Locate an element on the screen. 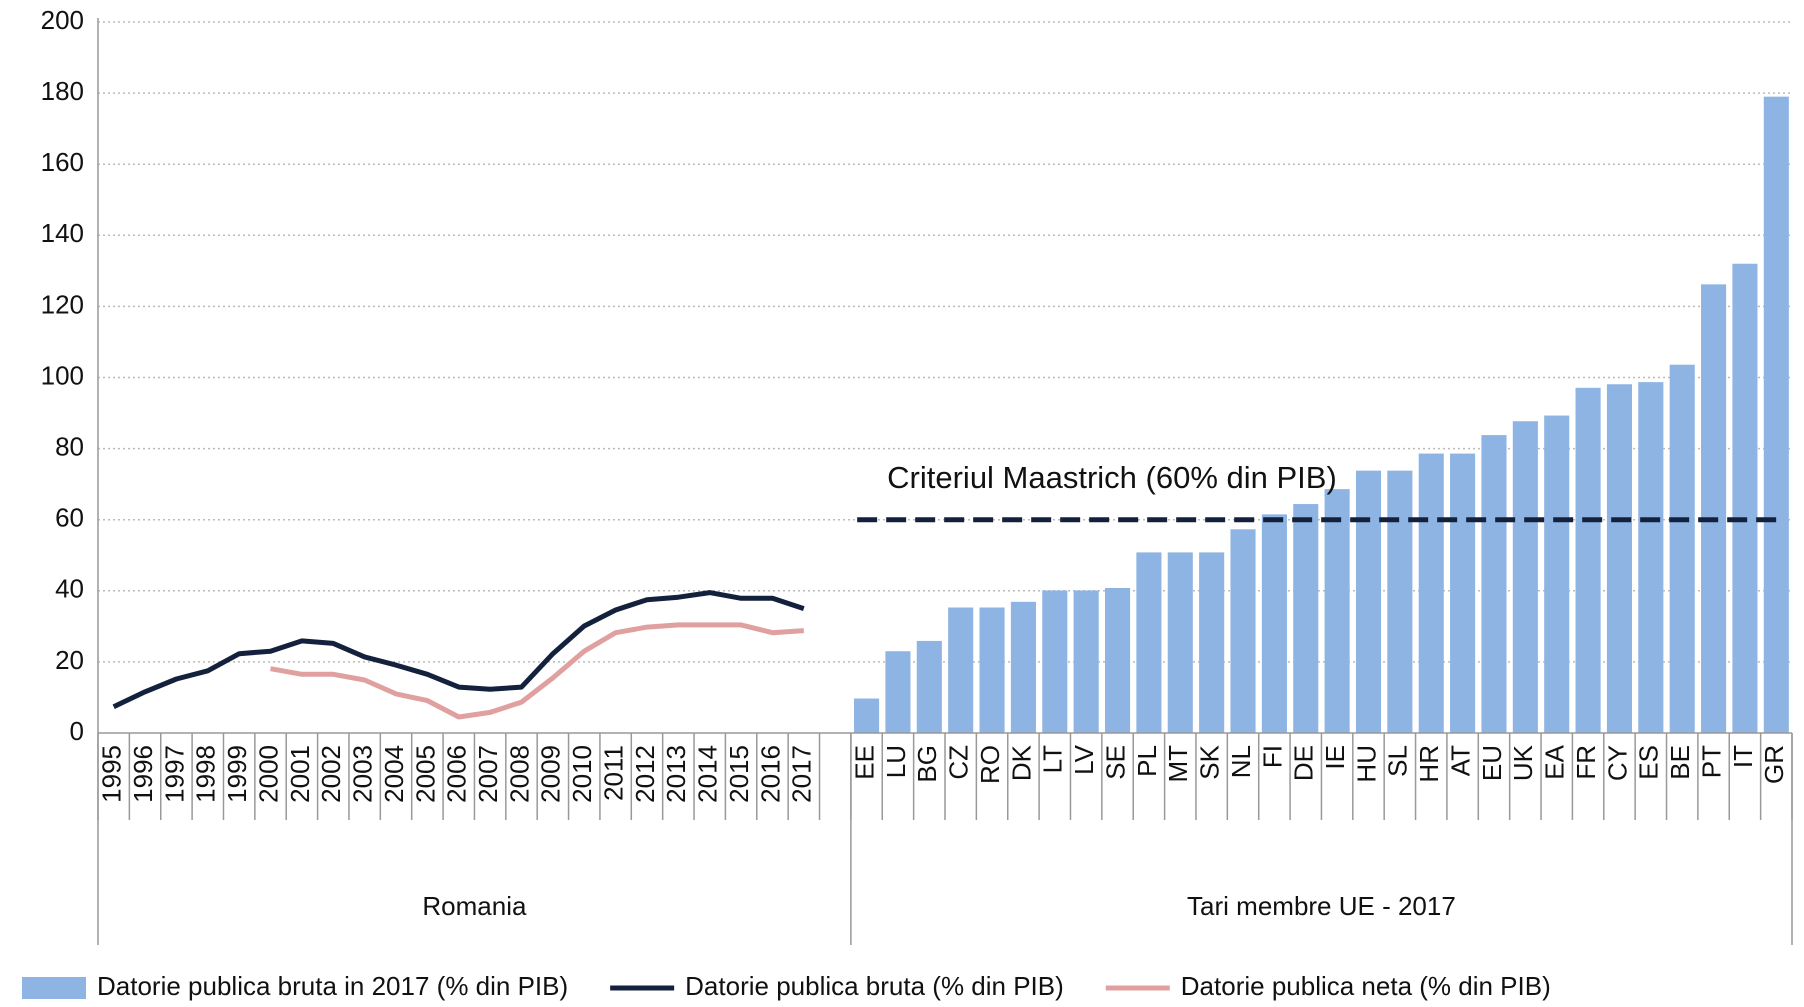 The width and height of the screenshot is (1804, 1007). y-tick-label: 140 is located at coordinates (62, 233).